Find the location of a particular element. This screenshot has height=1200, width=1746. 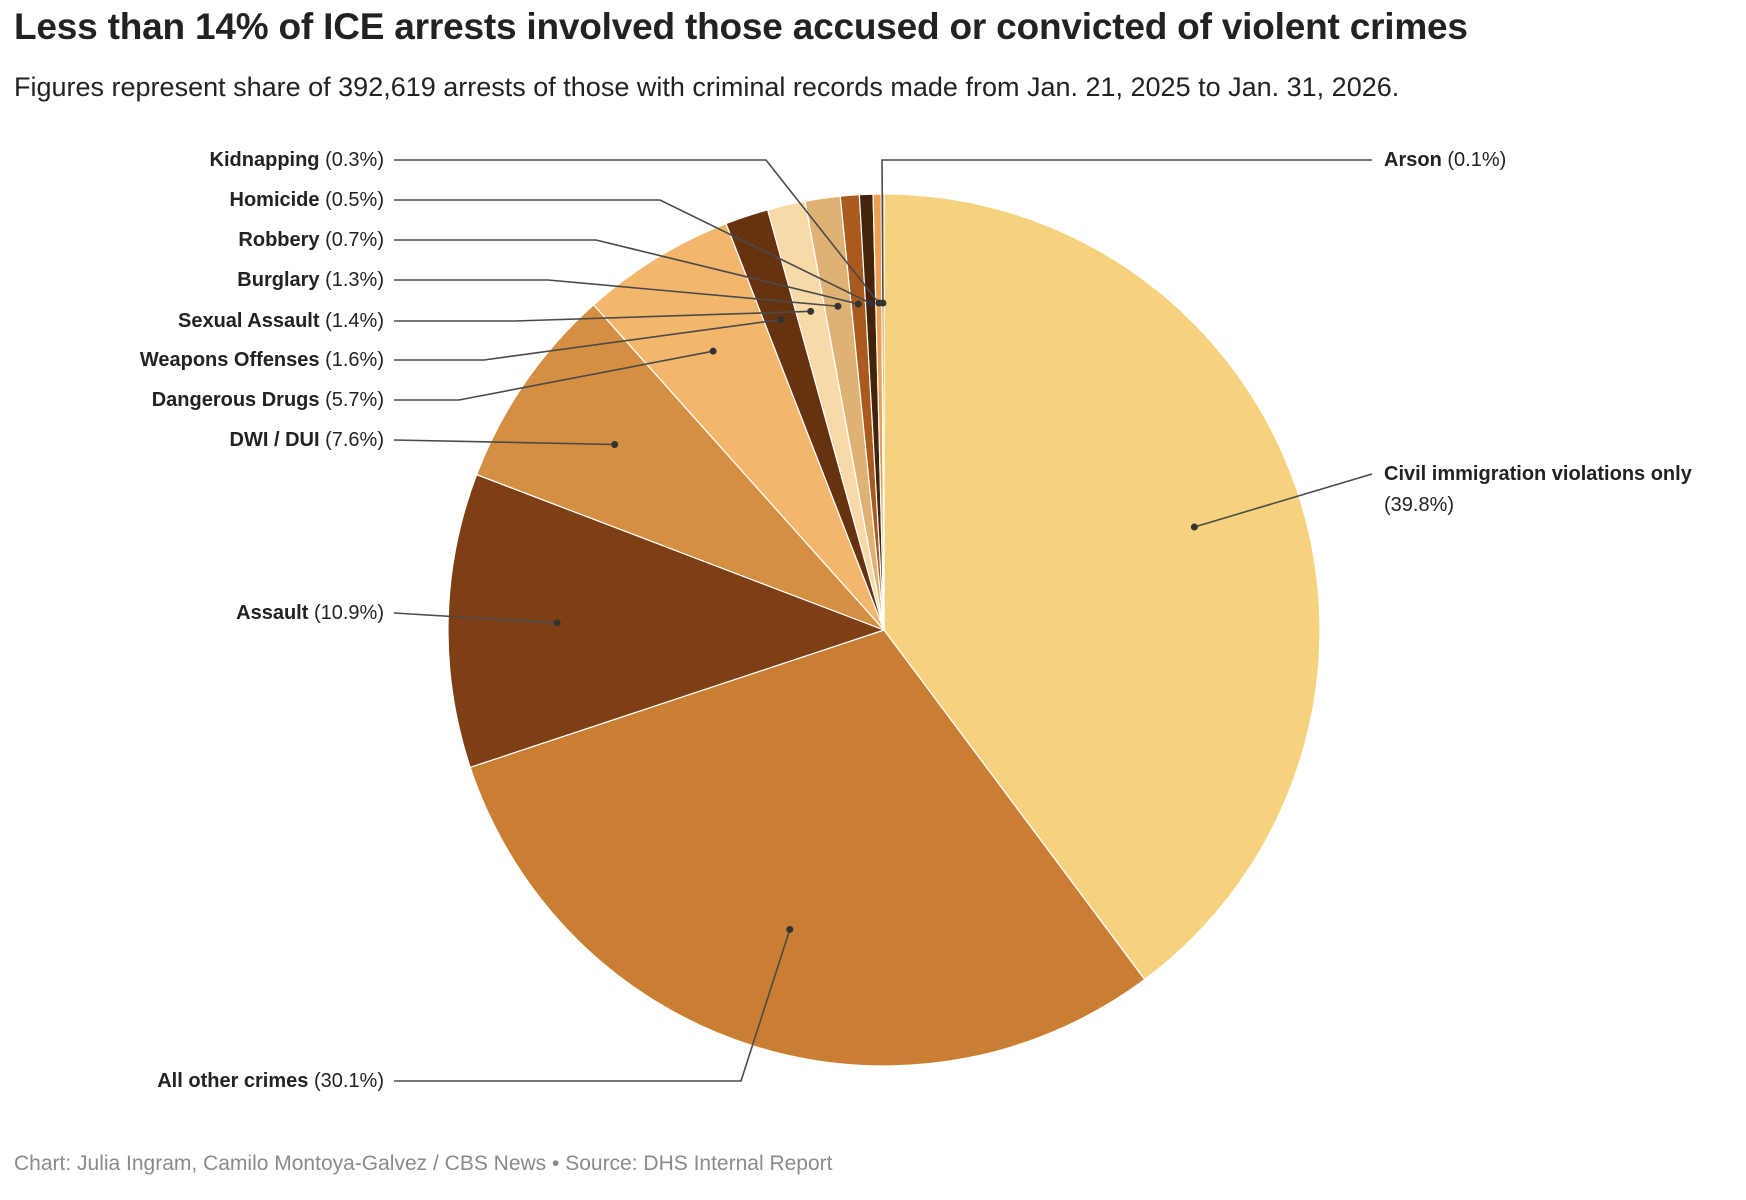

slice-label-8: Robbery (0.7%) is located at coordinates (311, 240).